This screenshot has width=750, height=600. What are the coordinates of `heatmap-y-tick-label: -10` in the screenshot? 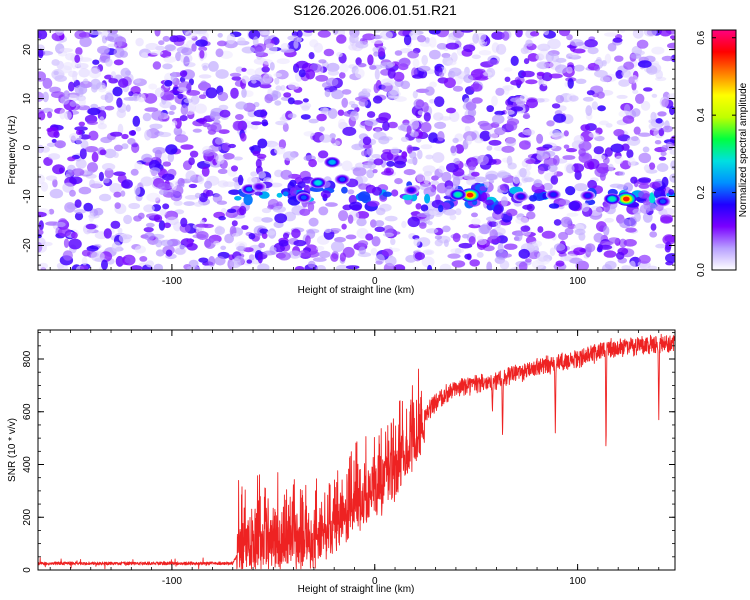 It's located at (27, 196).